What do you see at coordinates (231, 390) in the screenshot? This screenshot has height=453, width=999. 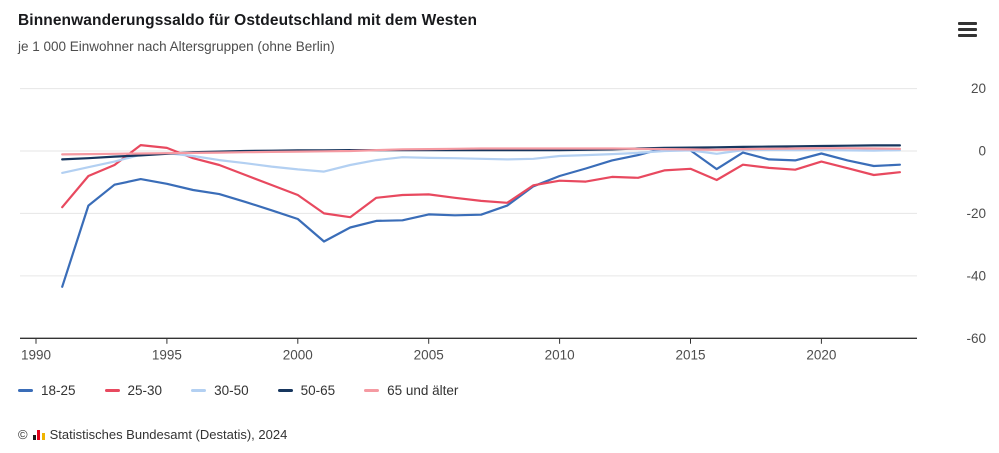 I see `legend-label: 30-50` at bounding box center [231, 390].